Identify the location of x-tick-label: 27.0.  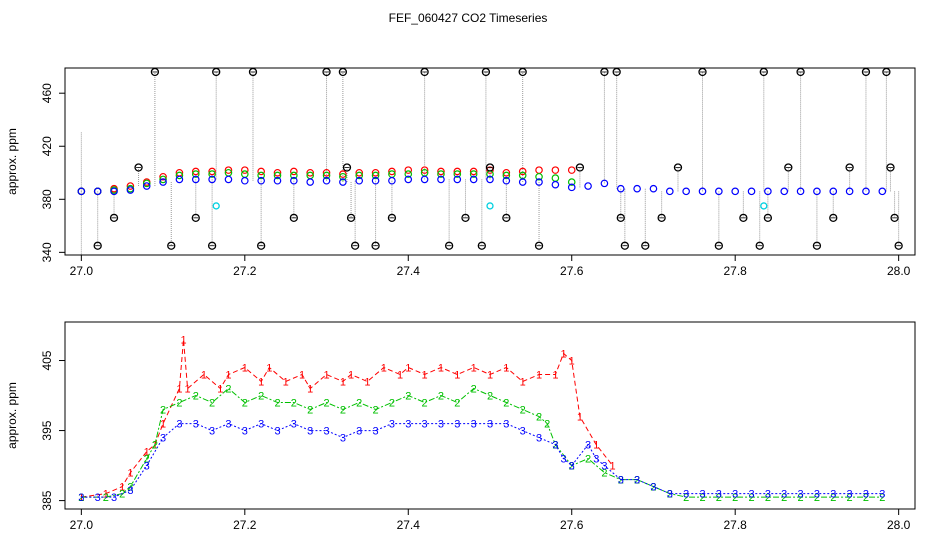
(82, 525).